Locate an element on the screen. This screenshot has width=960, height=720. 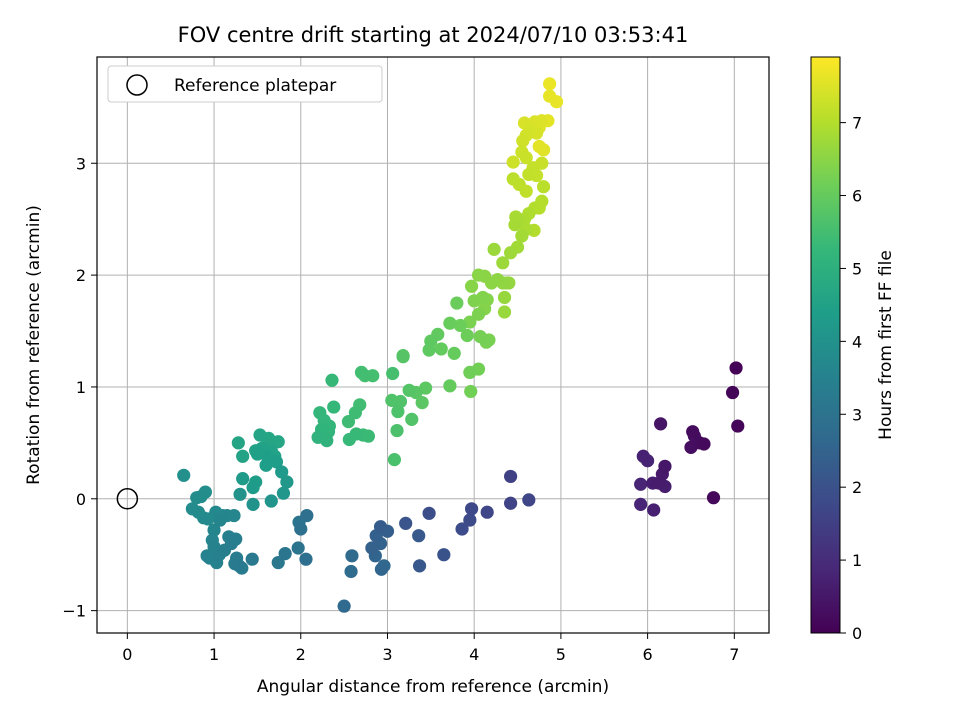
colorbar is located at coordinates (825, 345).